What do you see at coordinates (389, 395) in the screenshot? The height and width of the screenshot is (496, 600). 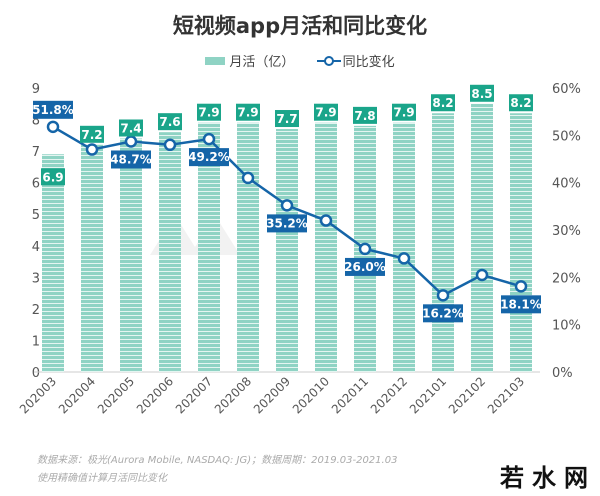 I see `x-tick-label: 202012` at bounding box center [389, 395].